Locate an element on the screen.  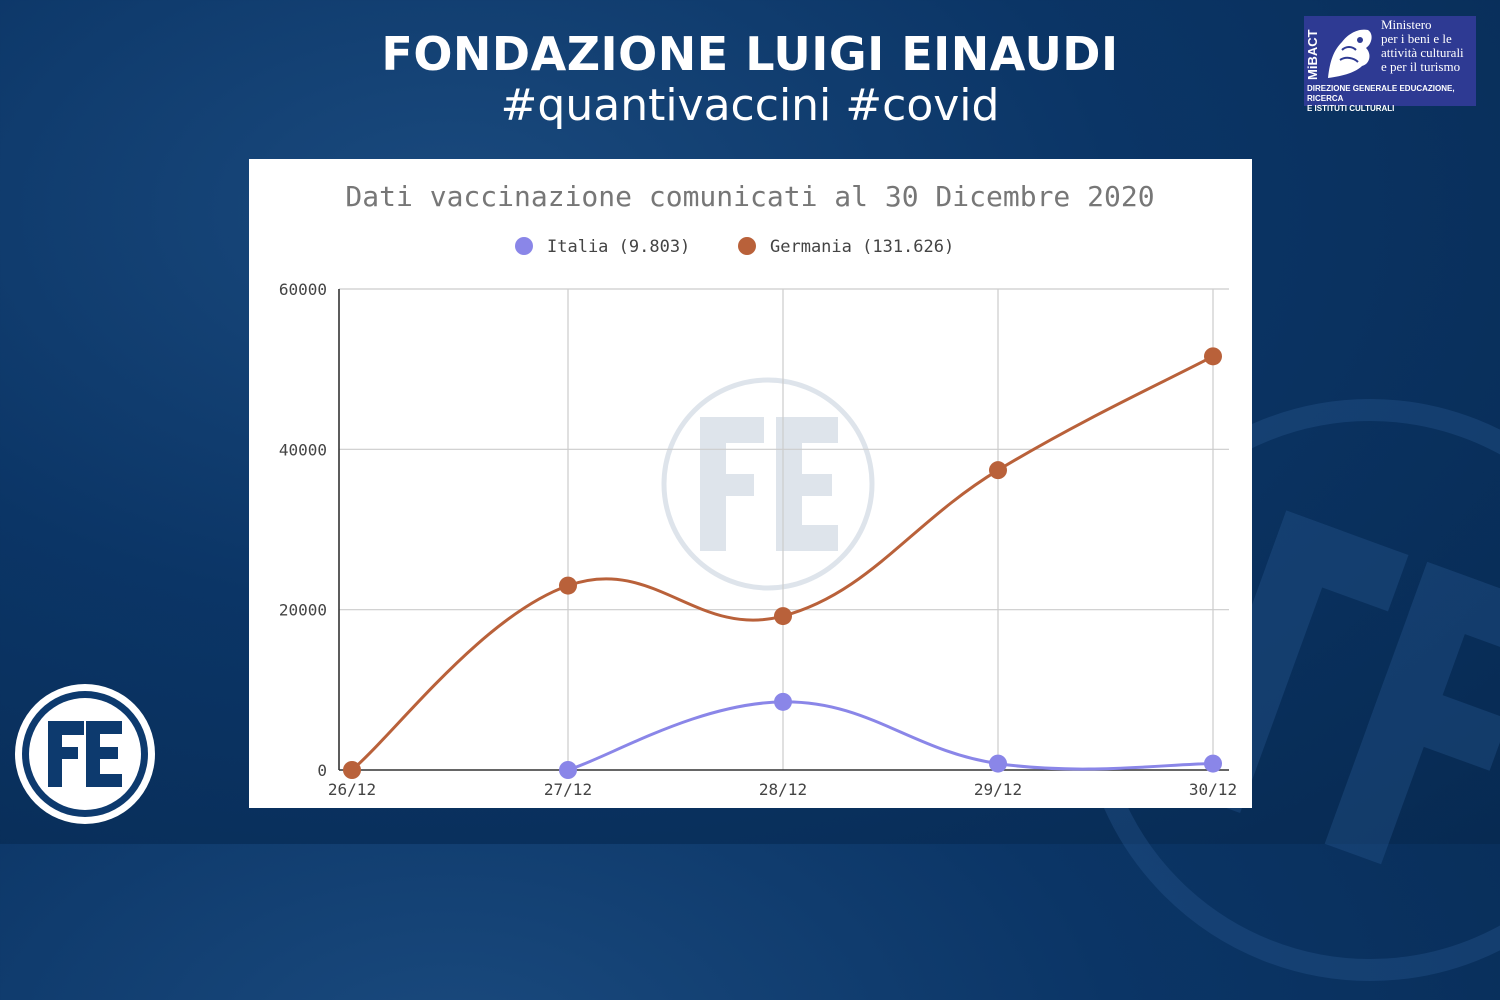
svg-text: MiBACT is located at coordinates (1313, 54).